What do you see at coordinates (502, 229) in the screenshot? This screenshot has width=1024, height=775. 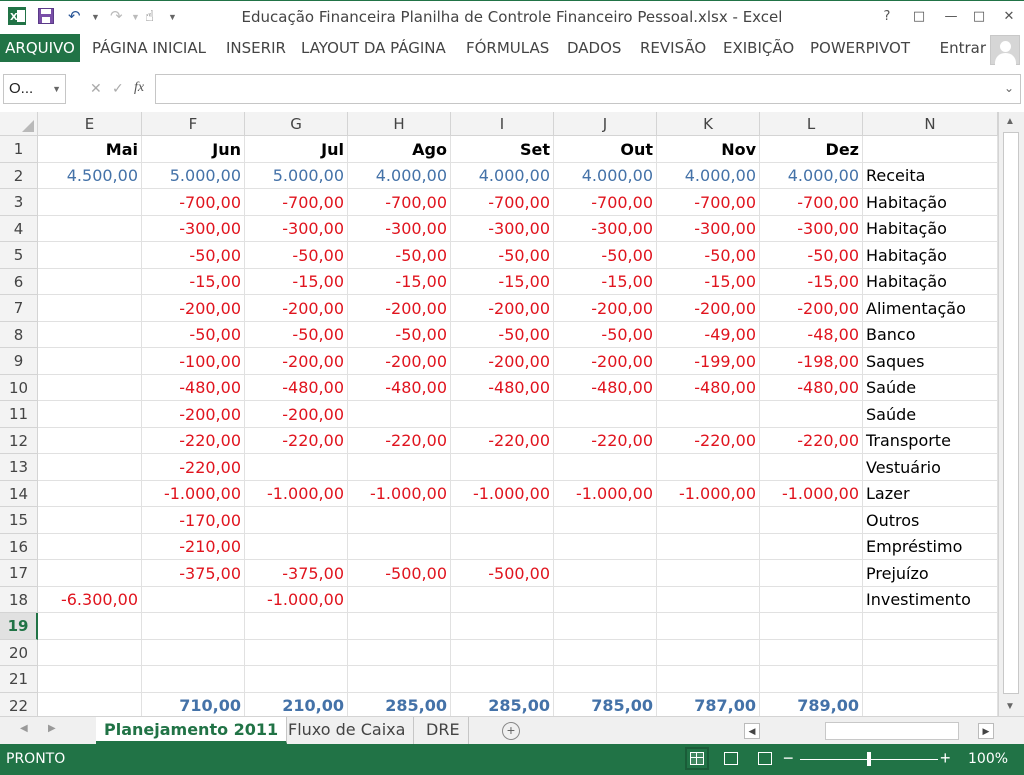 I see `cell-i4: -300,00` at bounding box center [502, 229].